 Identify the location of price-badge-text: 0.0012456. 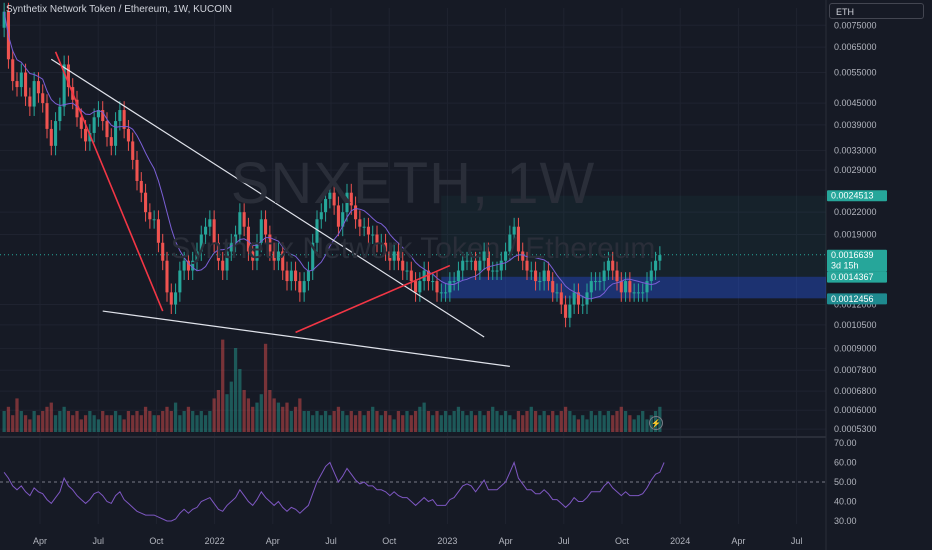
(852, 299).